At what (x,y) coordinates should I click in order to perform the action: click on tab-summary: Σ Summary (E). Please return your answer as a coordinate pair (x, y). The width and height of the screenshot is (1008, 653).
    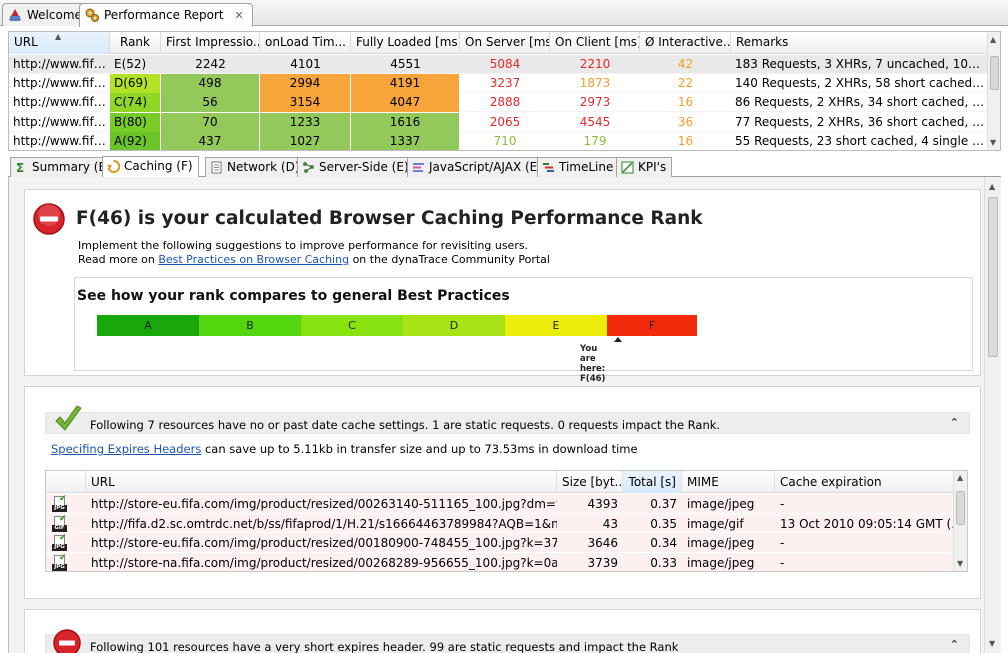
    Looking at the image, I should click on (63, 167).